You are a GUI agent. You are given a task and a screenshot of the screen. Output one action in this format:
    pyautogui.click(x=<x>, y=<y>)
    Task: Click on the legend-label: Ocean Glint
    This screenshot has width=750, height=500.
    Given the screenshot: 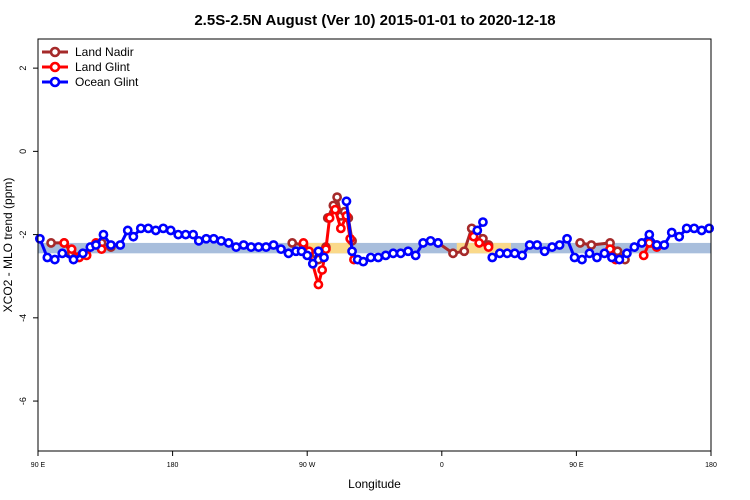 What is the action you would take?
    pyautogui.click(x=107, y=82)
    